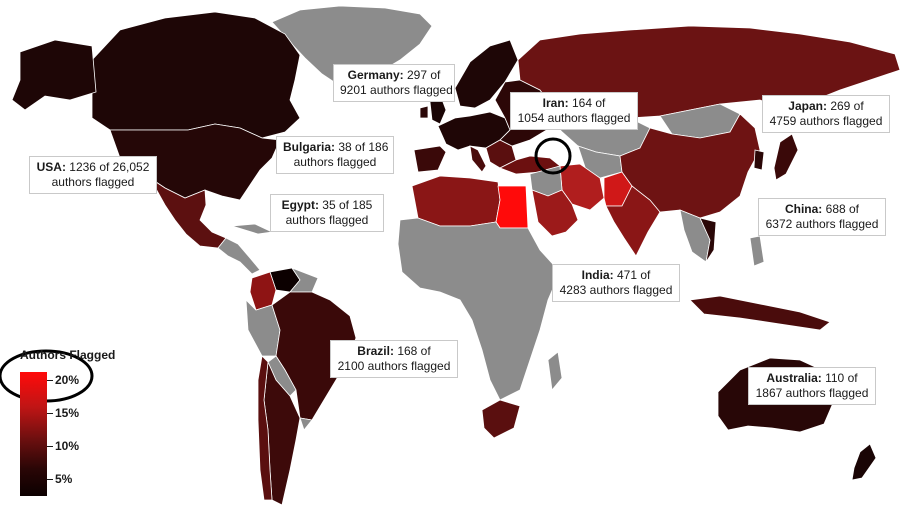 The width and height of the screenshot is (909, 516). What do you see at coordinates (794, 378) in the screenshot?
I see `callout-australia-country: Australia:` at bounding box center [794, 378].